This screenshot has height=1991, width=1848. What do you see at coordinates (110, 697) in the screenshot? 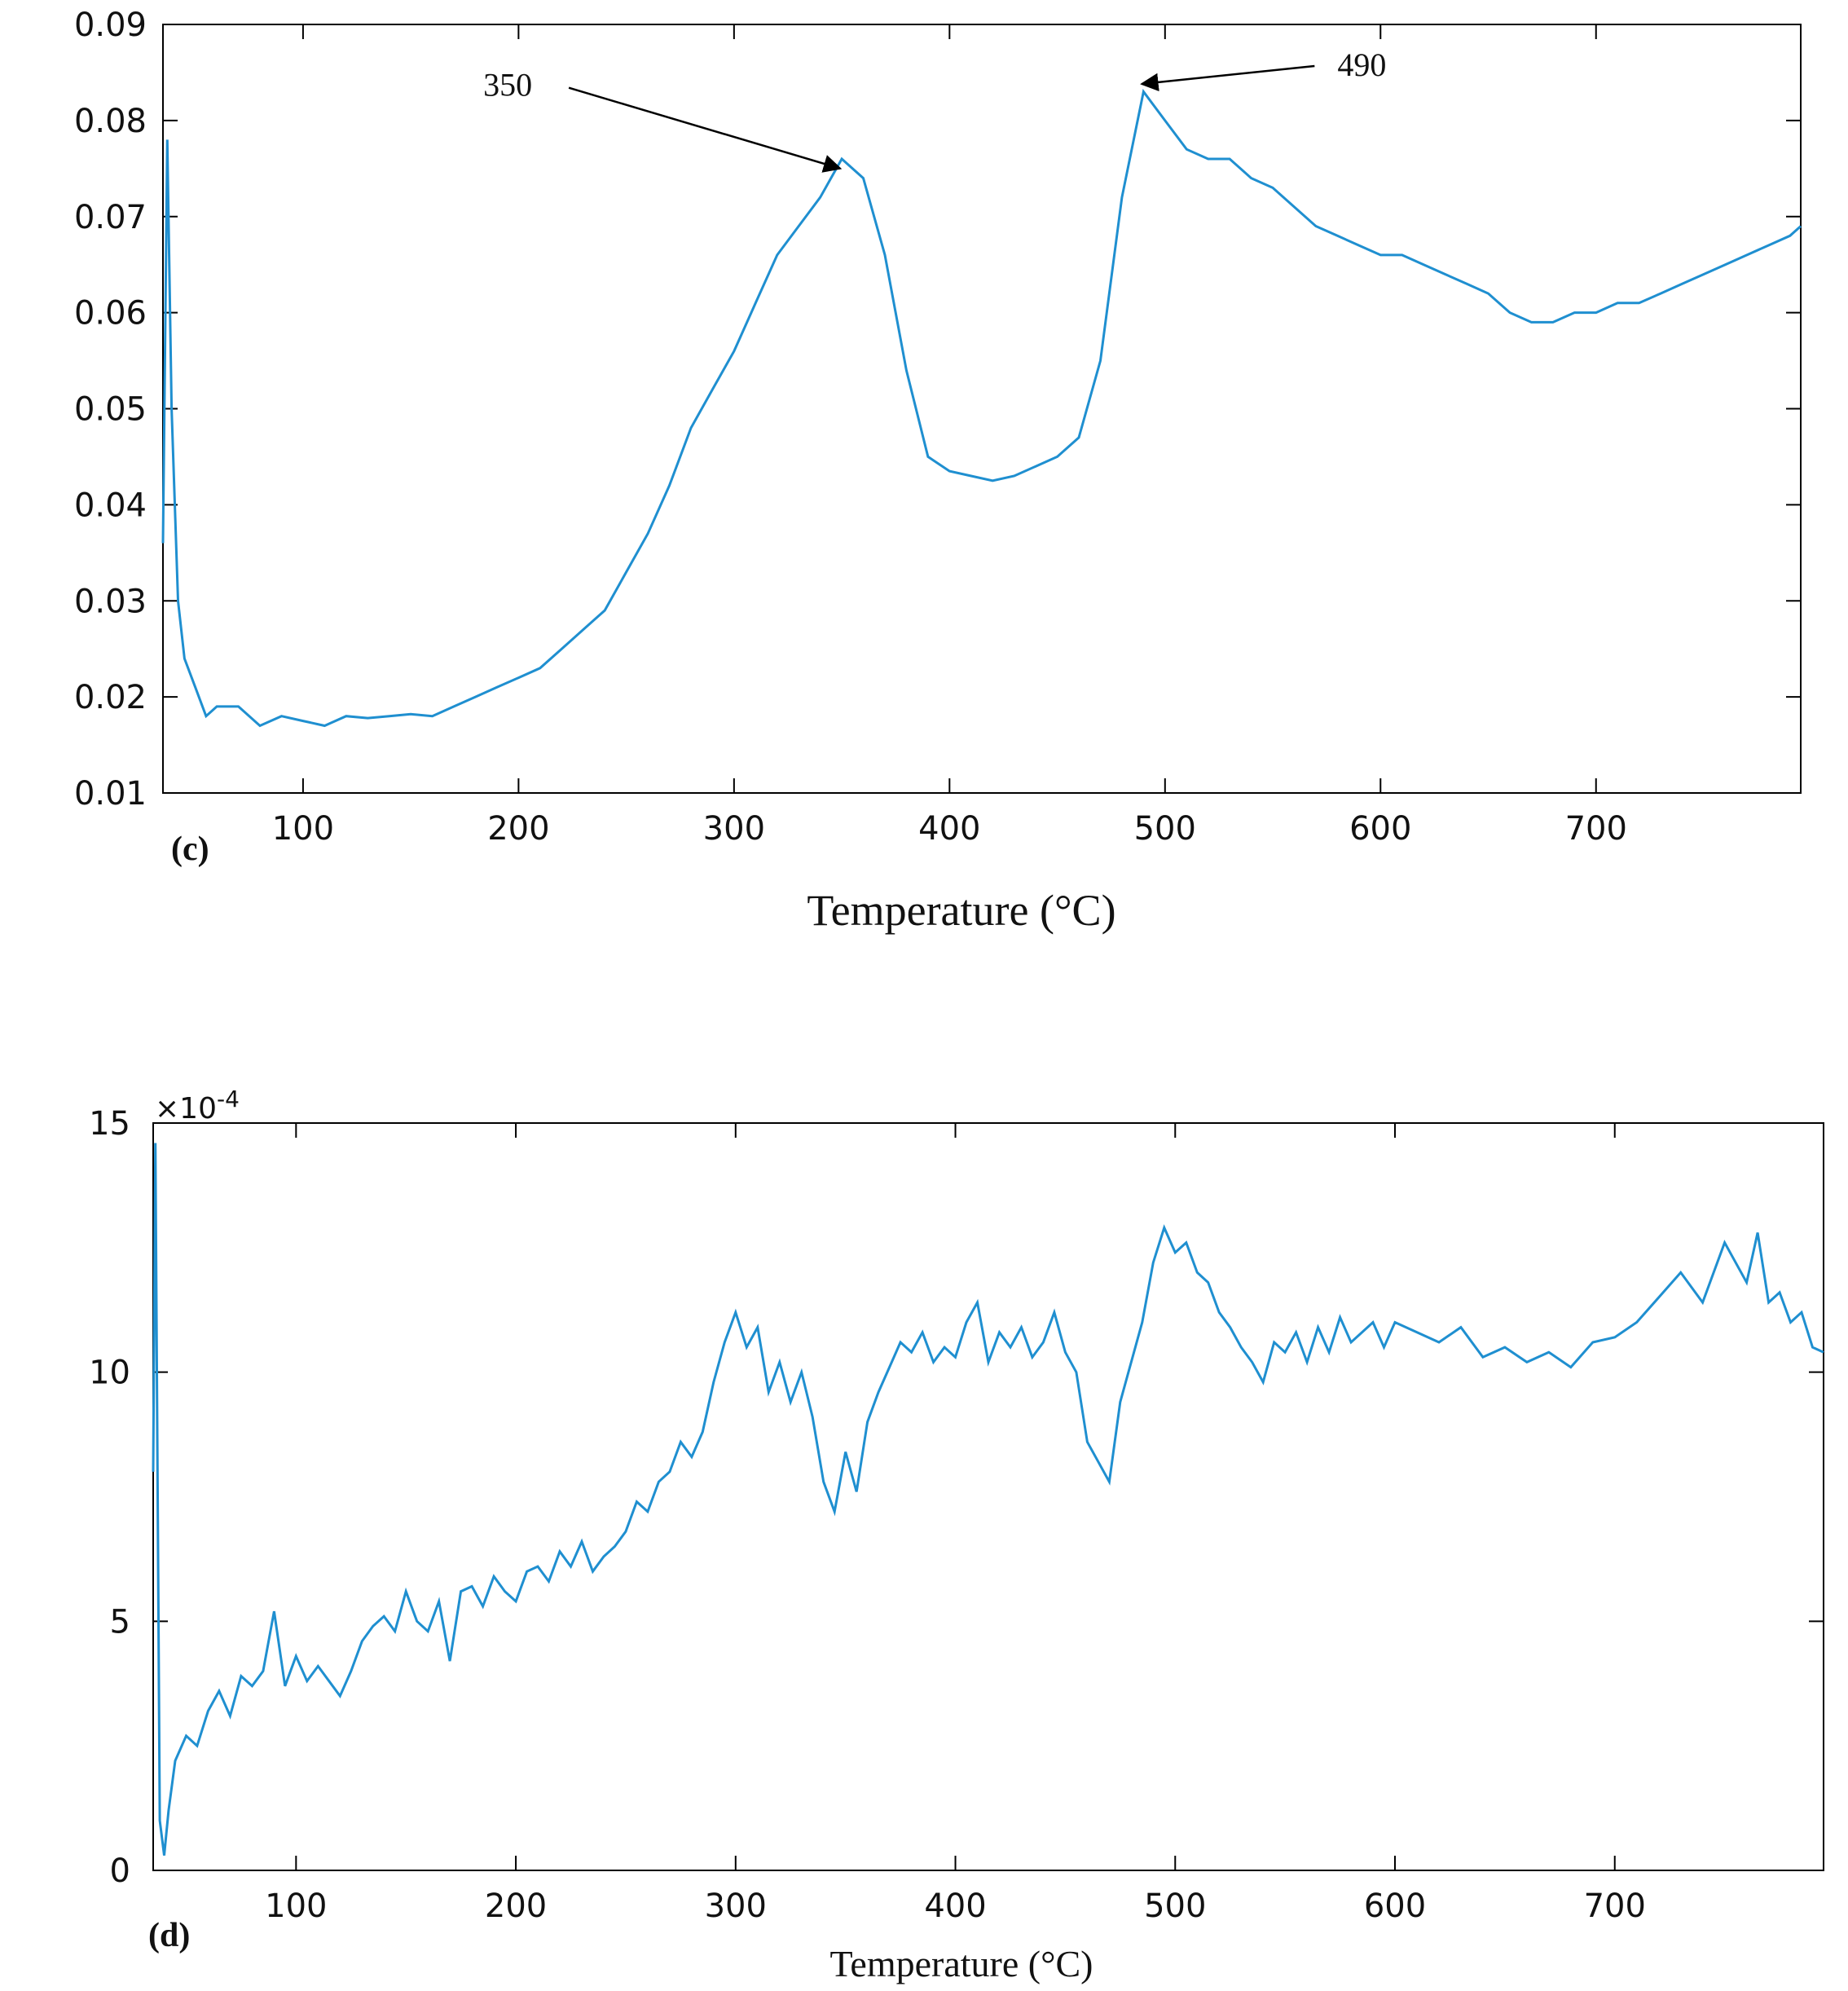
I see `y-tick-label: 0.02` at bounding box center [110, 697].